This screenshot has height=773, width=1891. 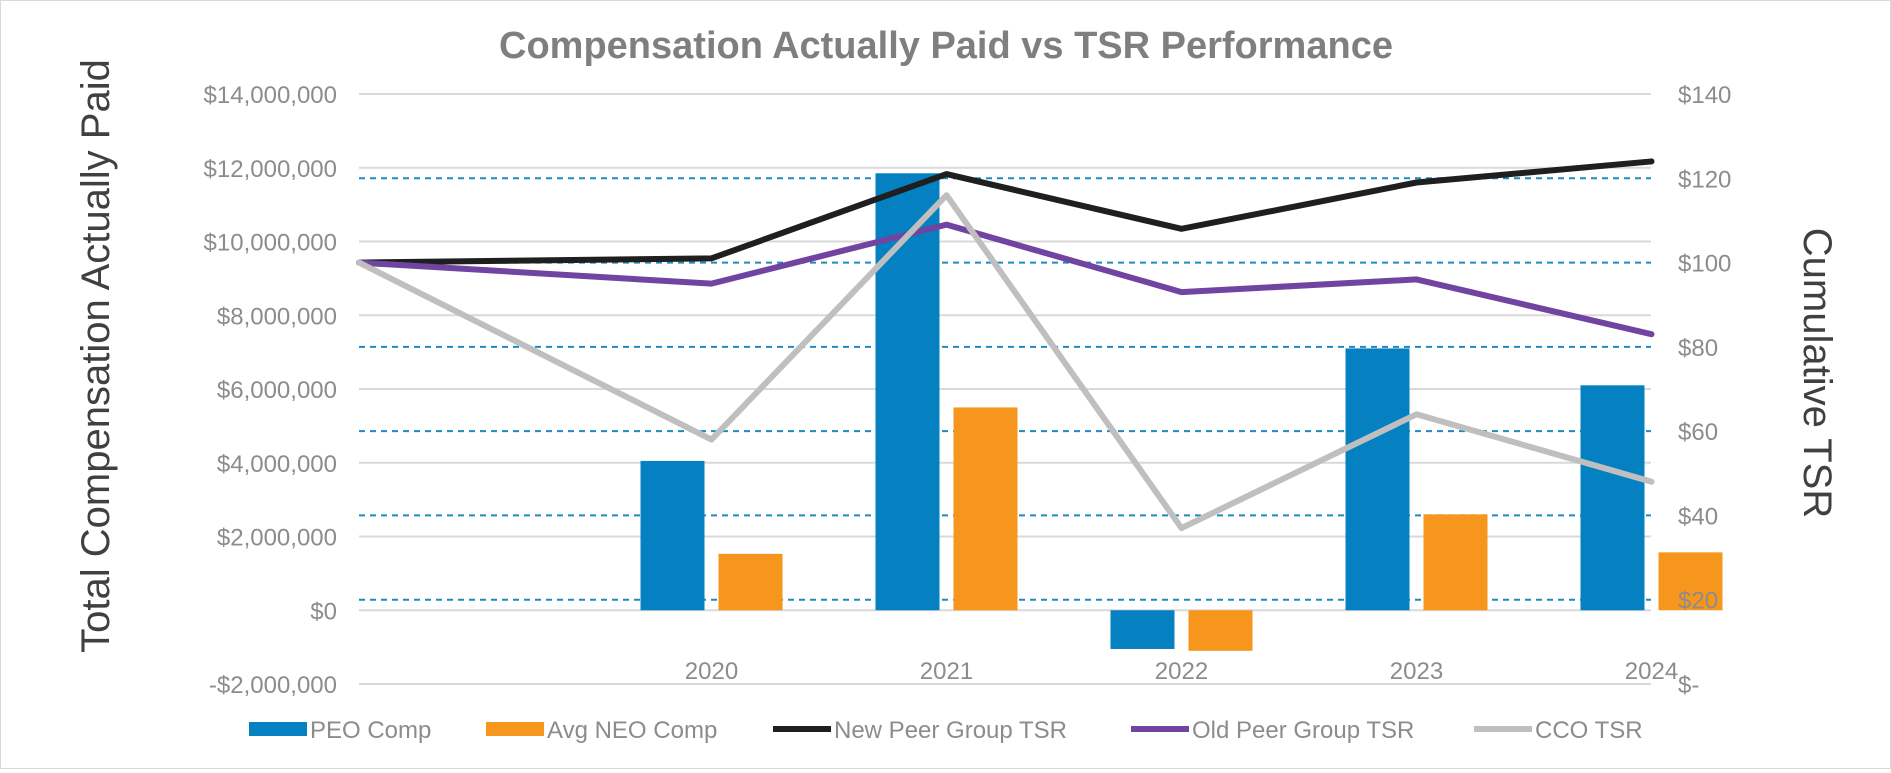 I want to click on right-axis-ticks: $- $20 $40 $60 $80 $100 $120 $140, so click(x=1704, y=390).